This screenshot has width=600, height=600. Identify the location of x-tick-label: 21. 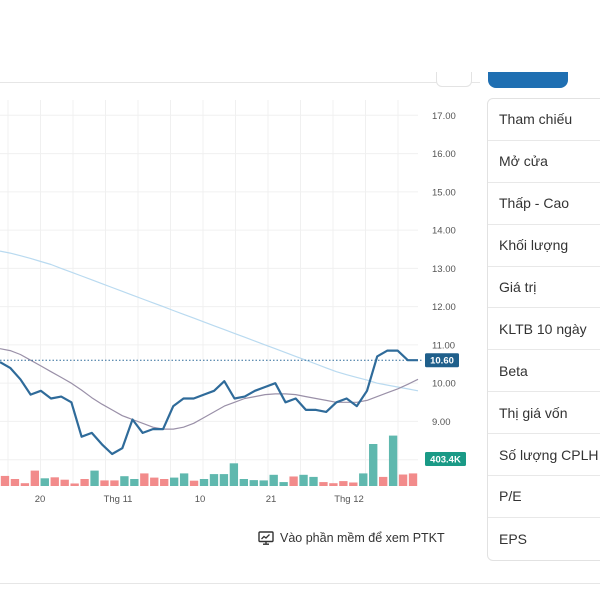
(271, 499).